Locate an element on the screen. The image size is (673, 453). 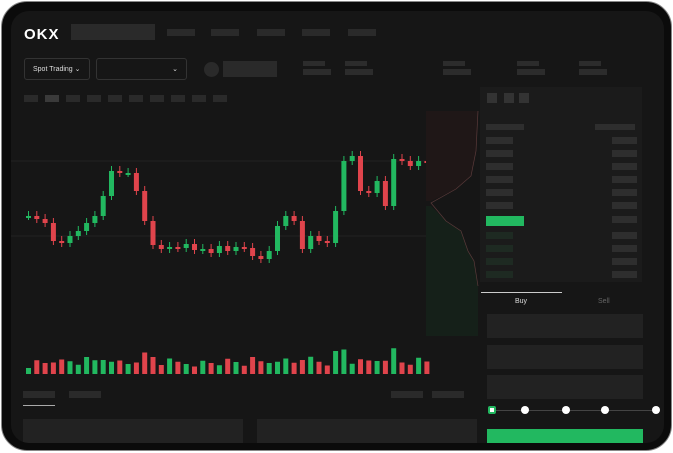
market-type-select: Spot Trading ⌄ is located at coordinates (57, 69).